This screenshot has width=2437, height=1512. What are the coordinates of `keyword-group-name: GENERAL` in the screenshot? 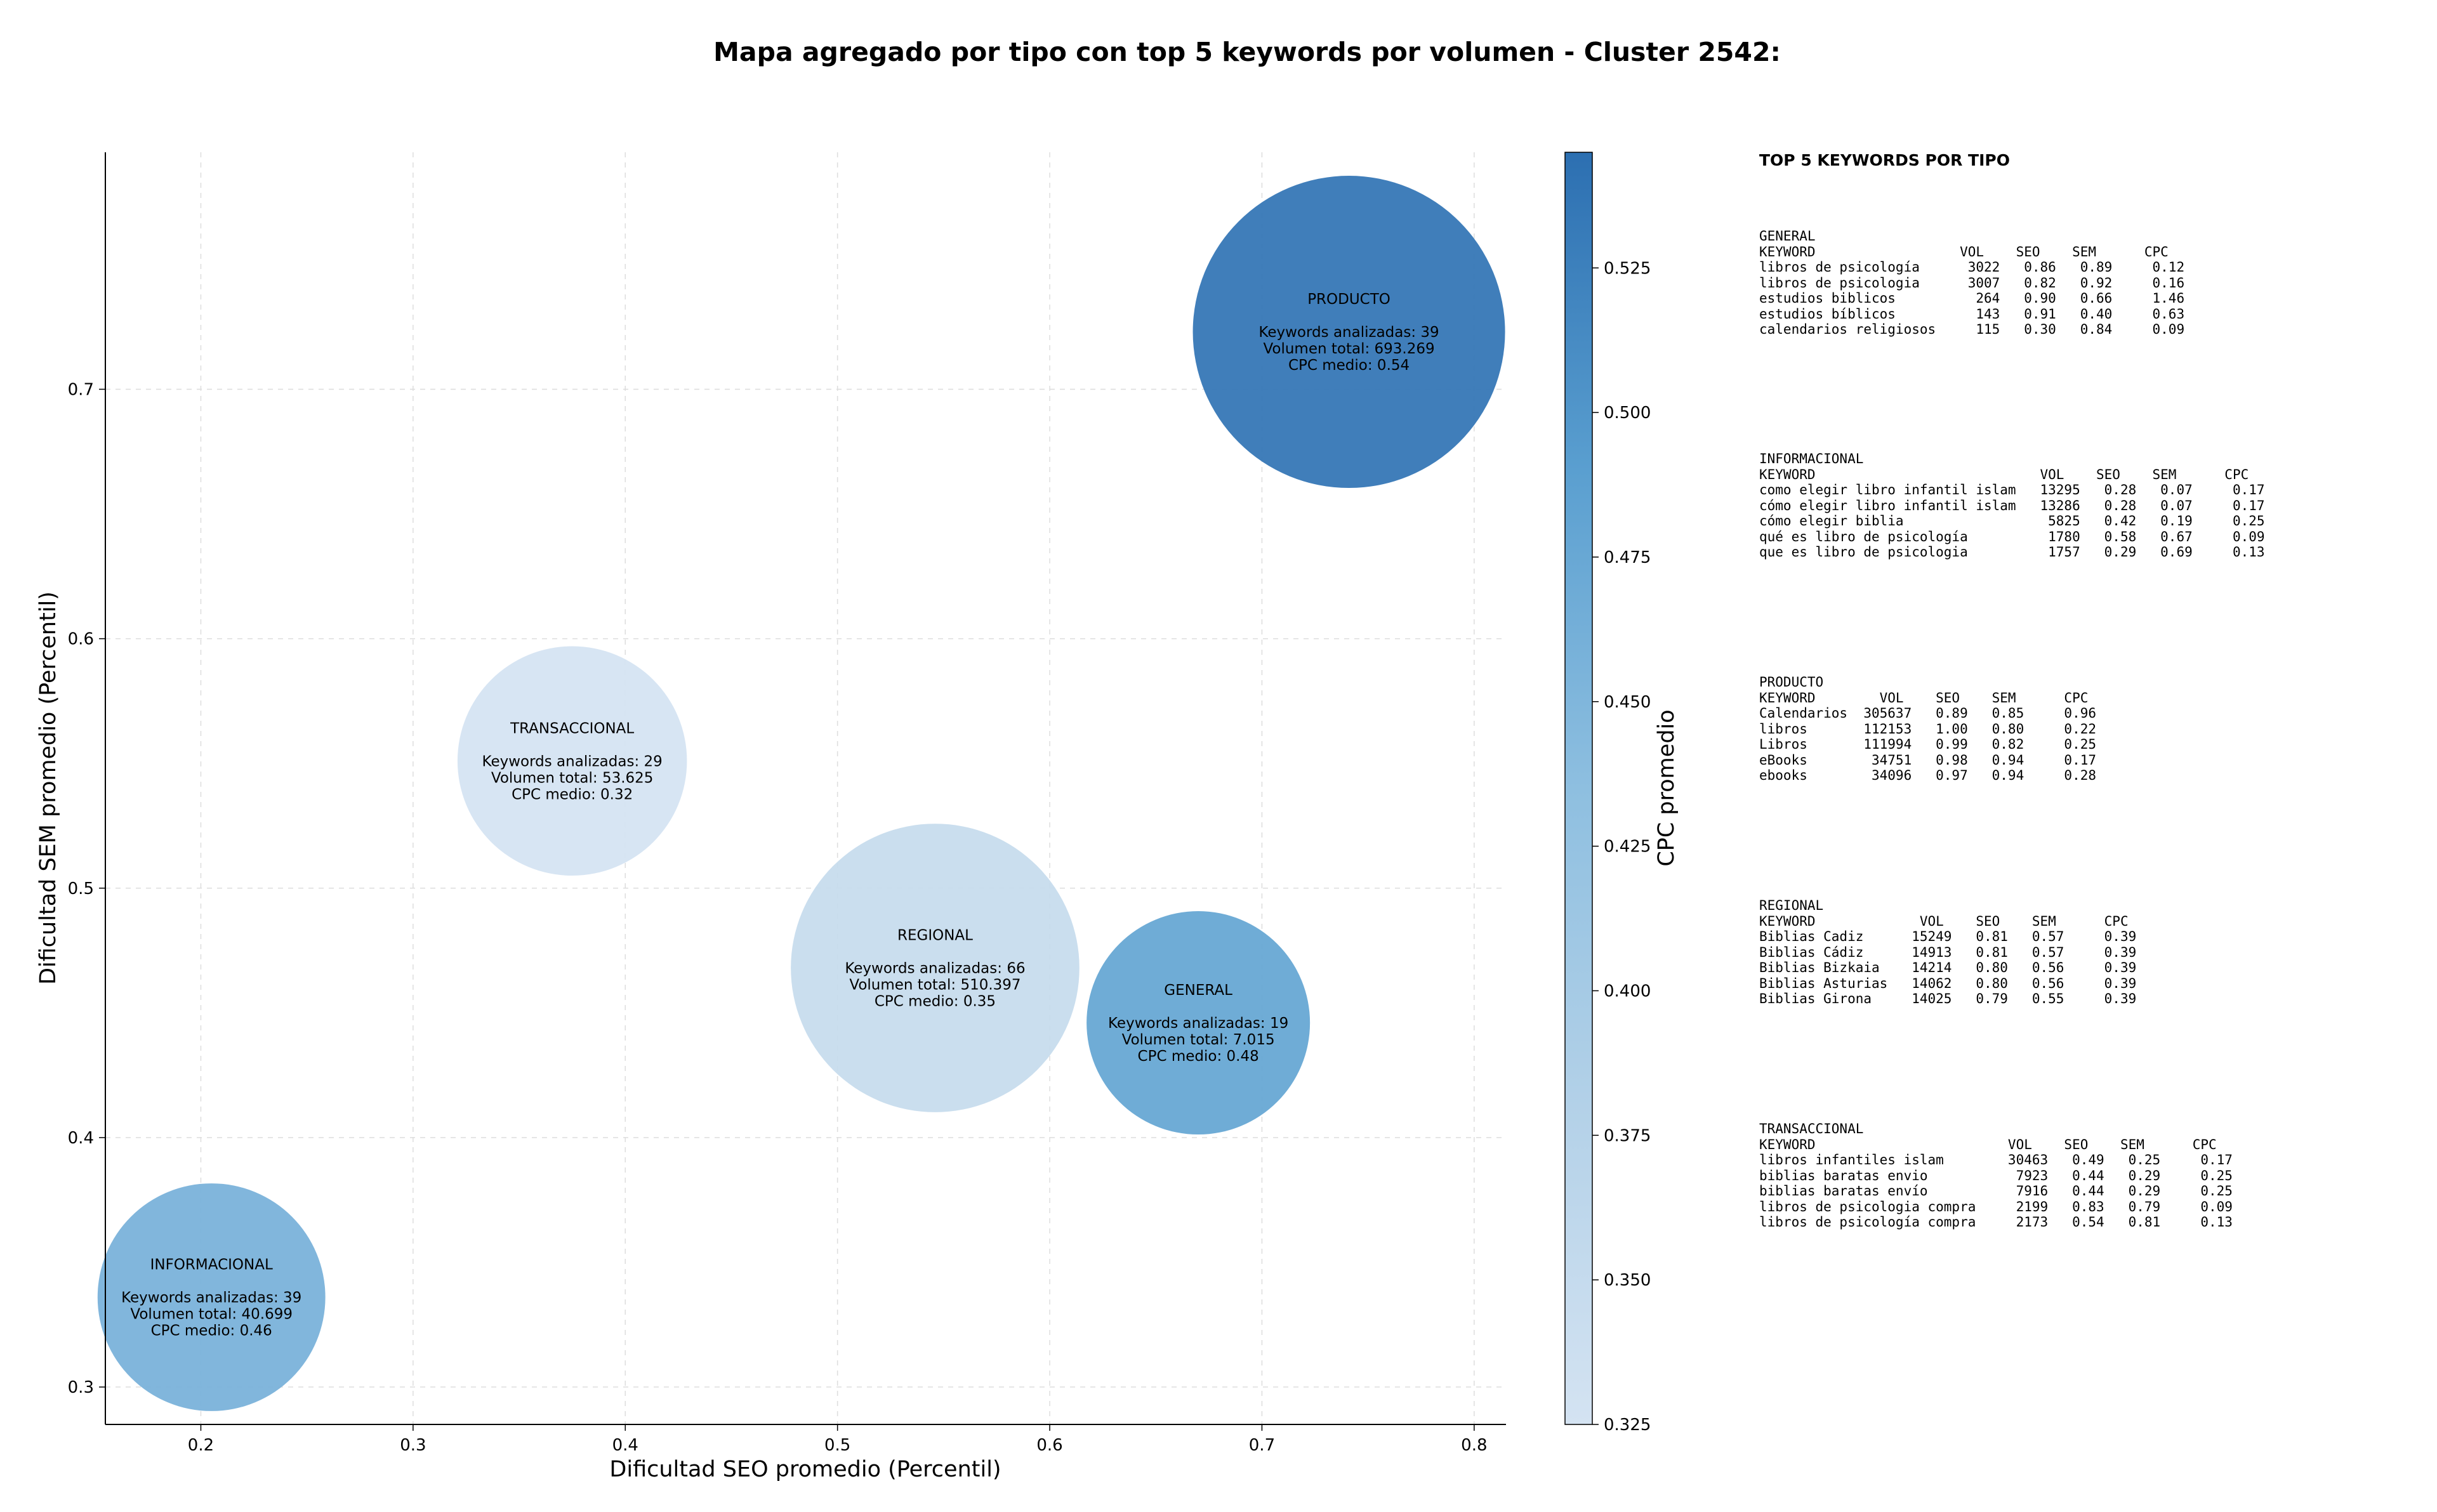 It's located at (1787, 236).